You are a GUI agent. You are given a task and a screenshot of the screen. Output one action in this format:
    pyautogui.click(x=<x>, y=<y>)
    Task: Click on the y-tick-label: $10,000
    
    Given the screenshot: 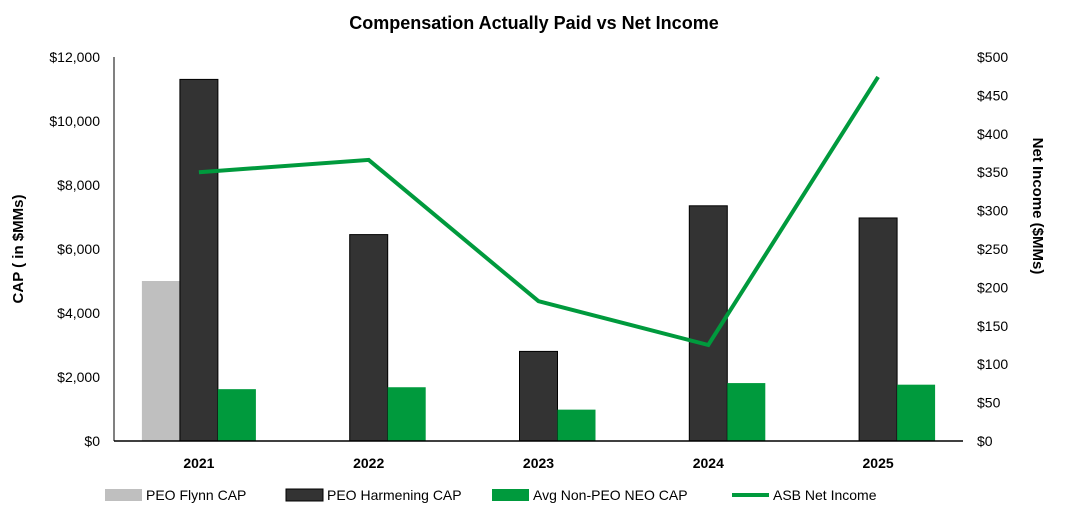 What is the action you would take?
    pyautogui.click(x=74, y=121)
    